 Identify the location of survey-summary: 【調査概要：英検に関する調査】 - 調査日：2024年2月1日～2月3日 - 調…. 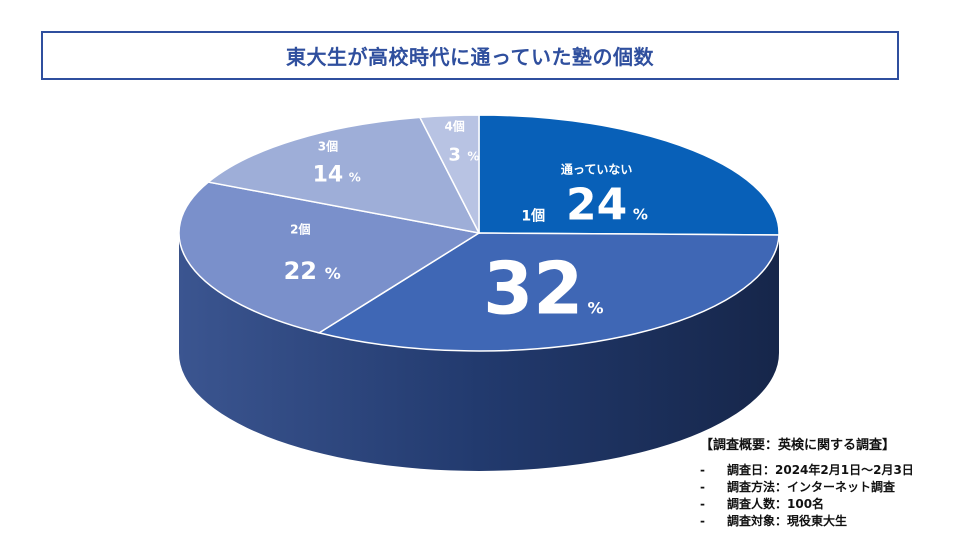
(825, 482).